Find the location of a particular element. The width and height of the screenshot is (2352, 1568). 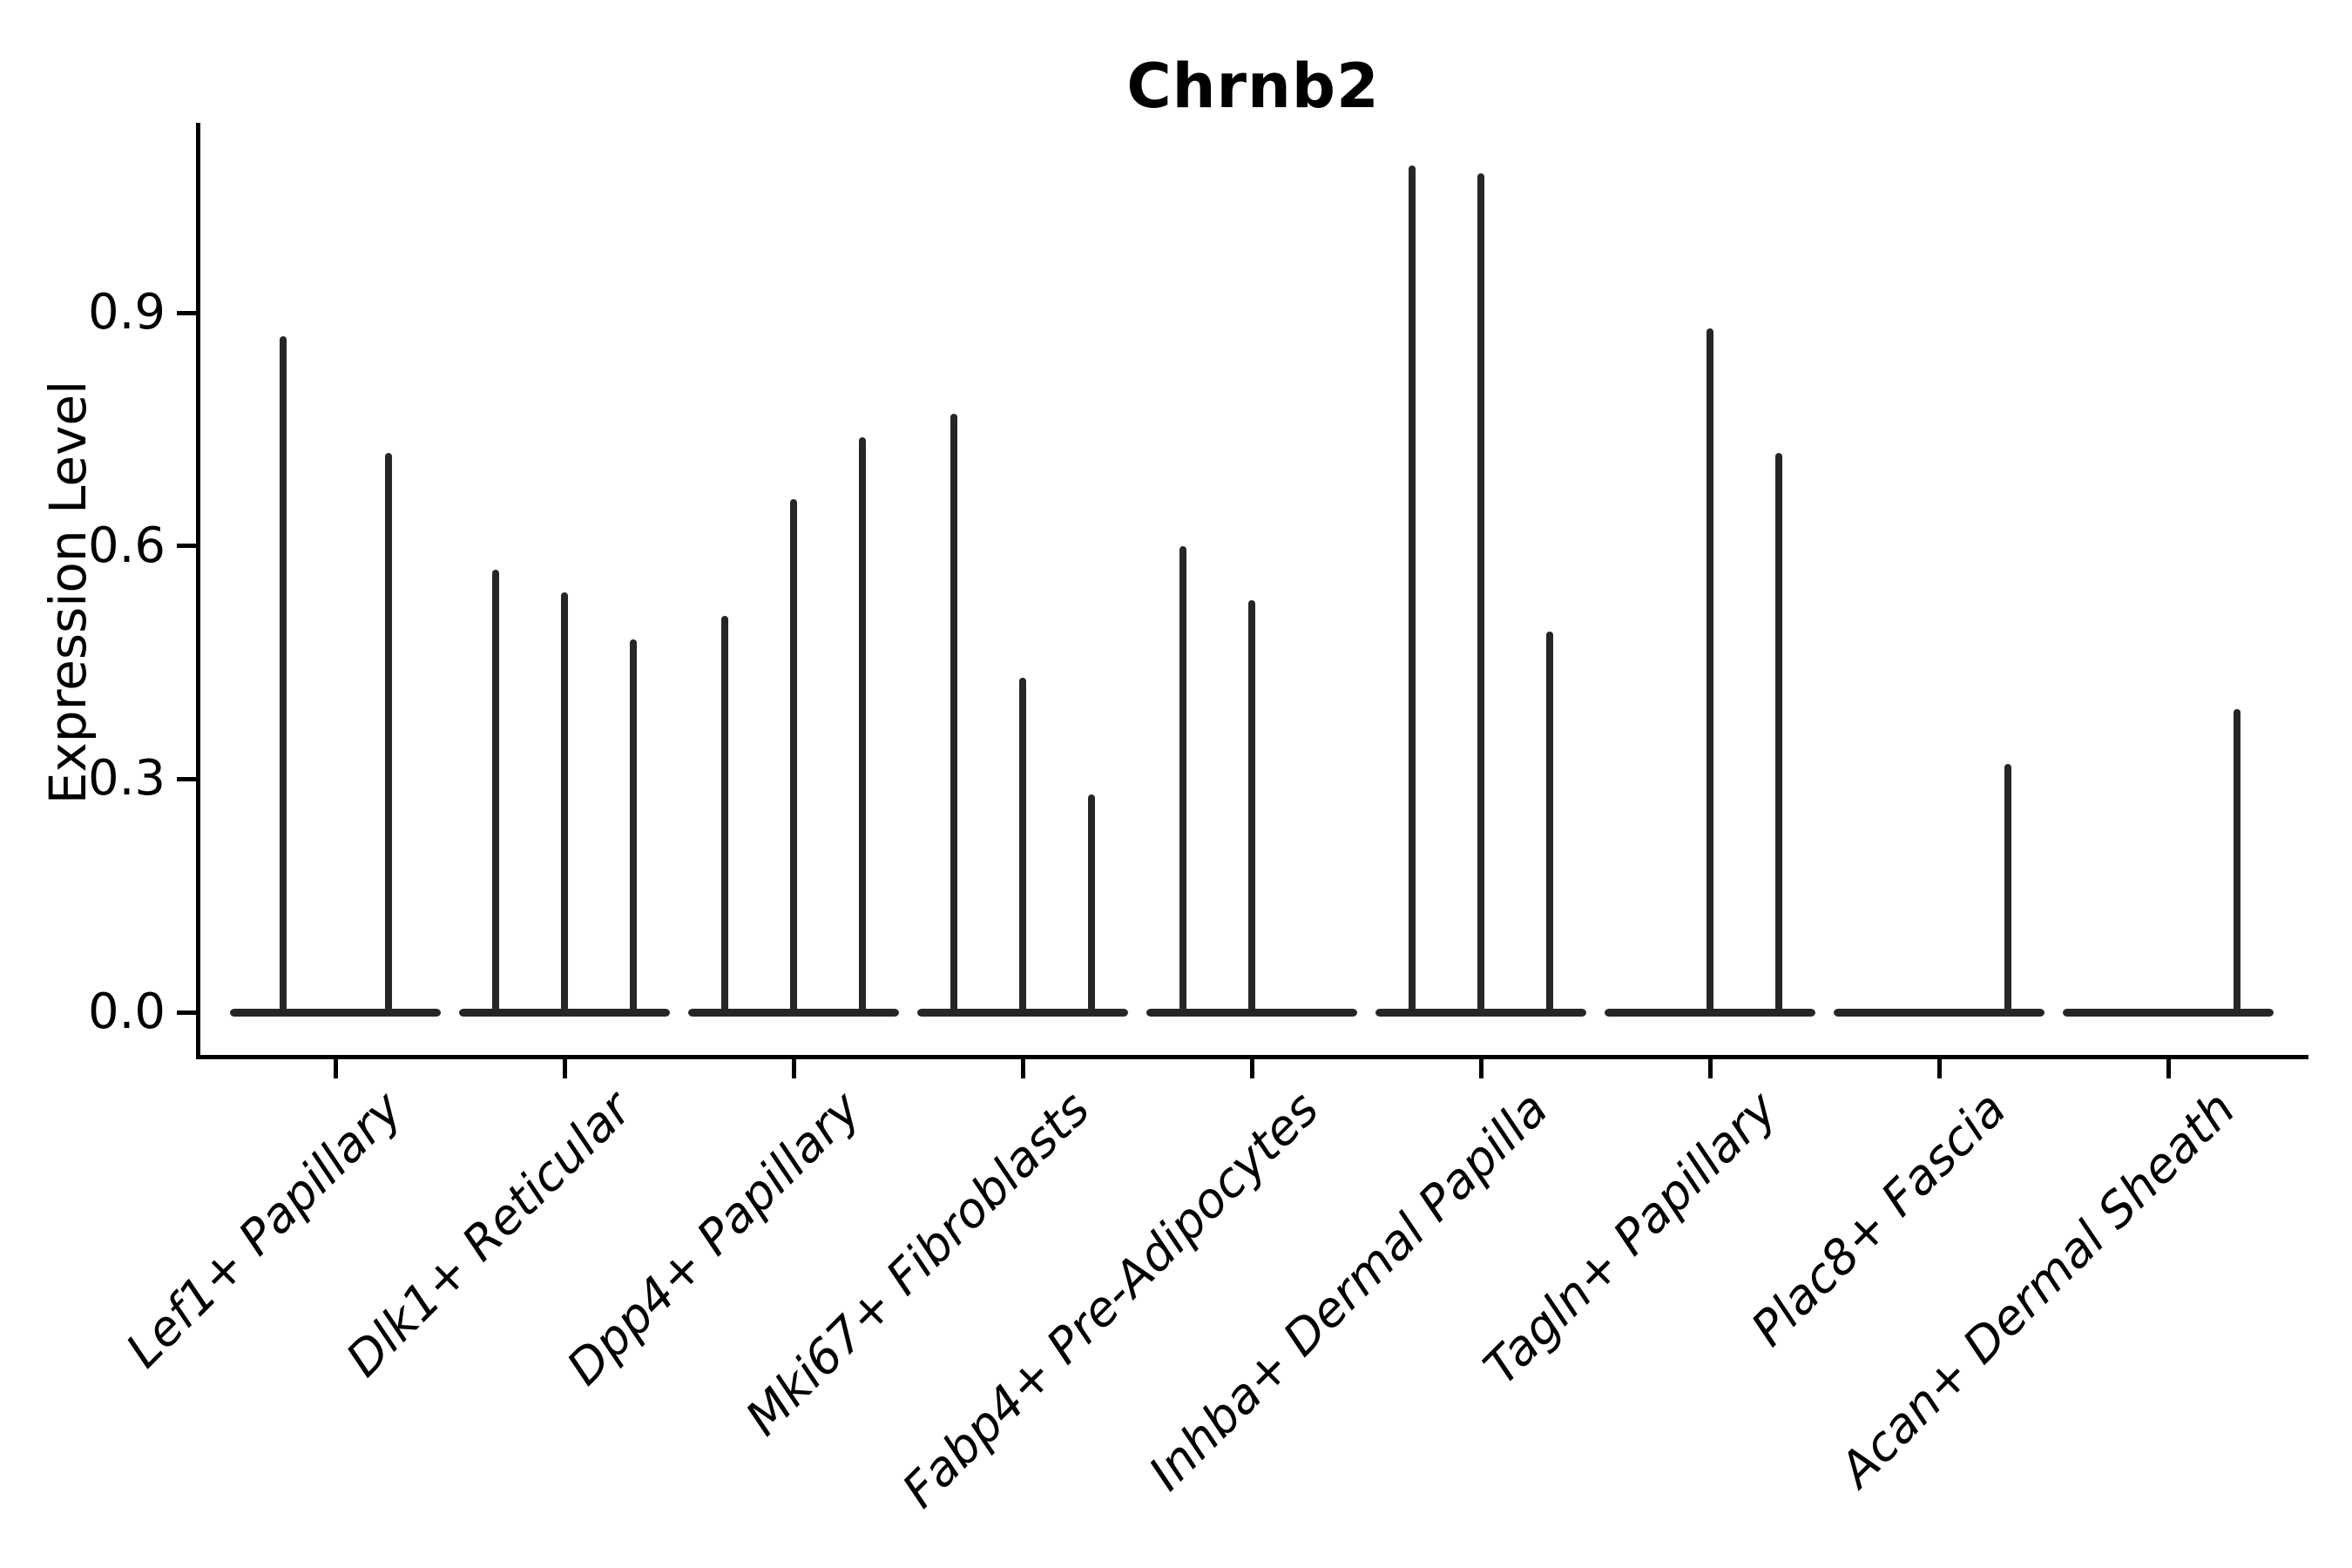

y-tick-label: 0.0 is located at coordinates (126, 1012).